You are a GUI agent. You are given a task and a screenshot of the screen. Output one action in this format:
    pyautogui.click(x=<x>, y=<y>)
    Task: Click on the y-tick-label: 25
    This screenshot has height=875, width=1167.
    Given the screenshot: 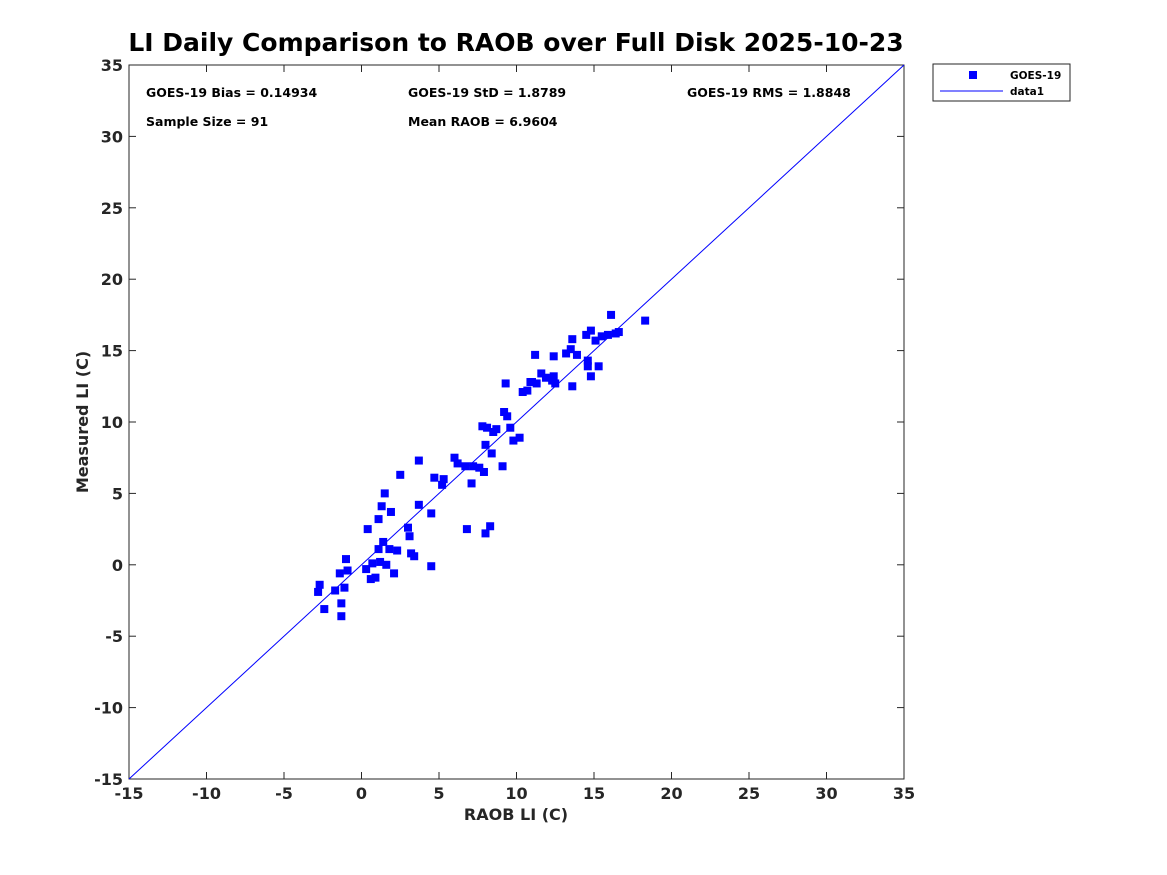 What is the action you would take?
    pyautogui.click(x=112, y=208)
    